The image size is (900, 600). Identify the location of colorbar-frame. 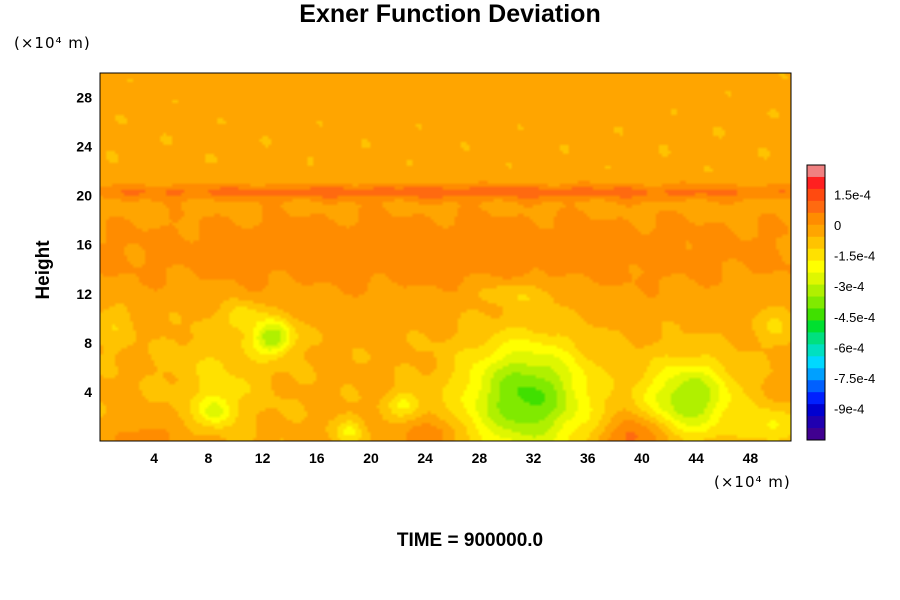
(816, 302).